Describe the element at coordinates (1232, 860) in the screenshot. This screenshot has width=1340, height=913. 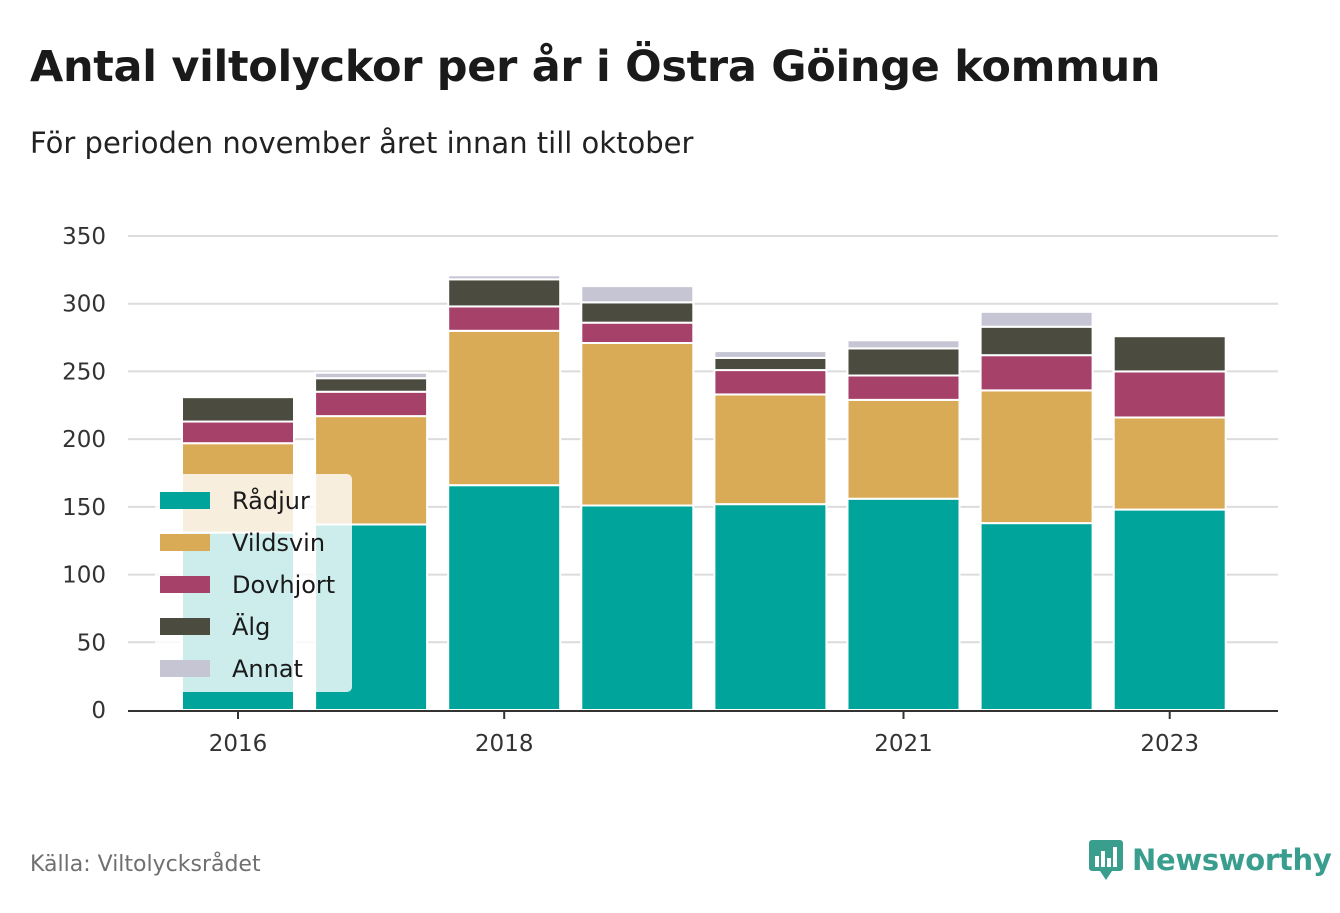
I see `brand-name: Newsworthy` at that location.